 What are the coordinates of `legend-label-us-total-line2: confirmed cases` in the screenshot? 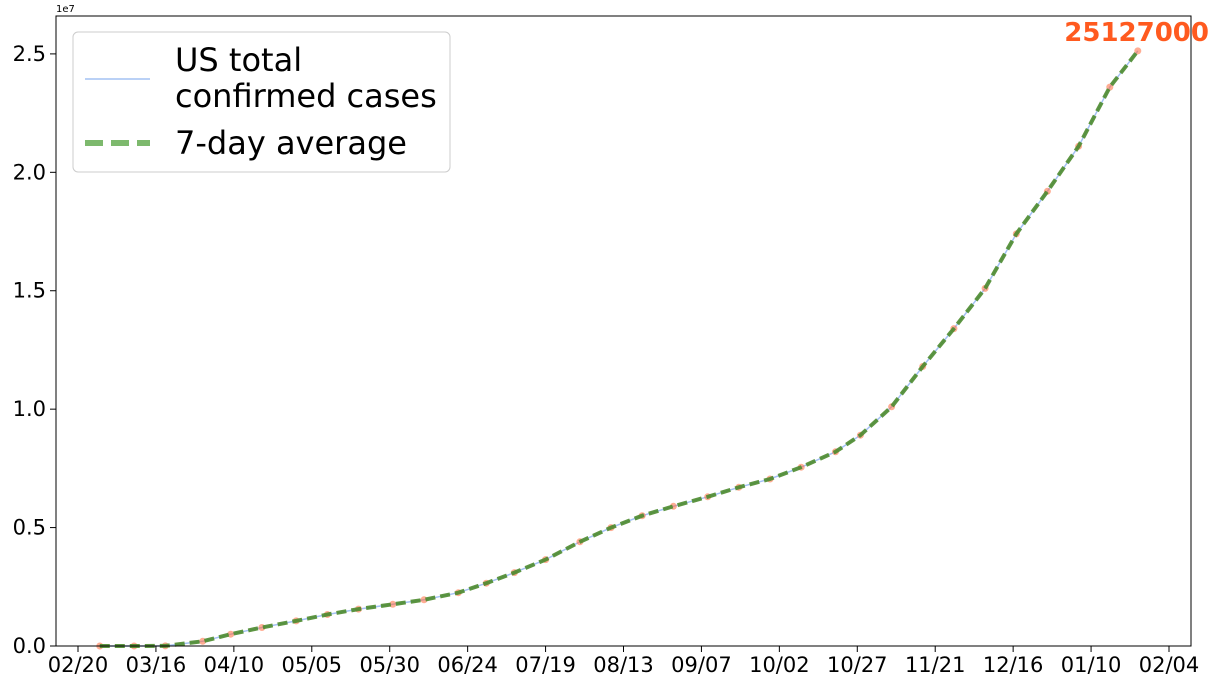 It's located at (306, 96).